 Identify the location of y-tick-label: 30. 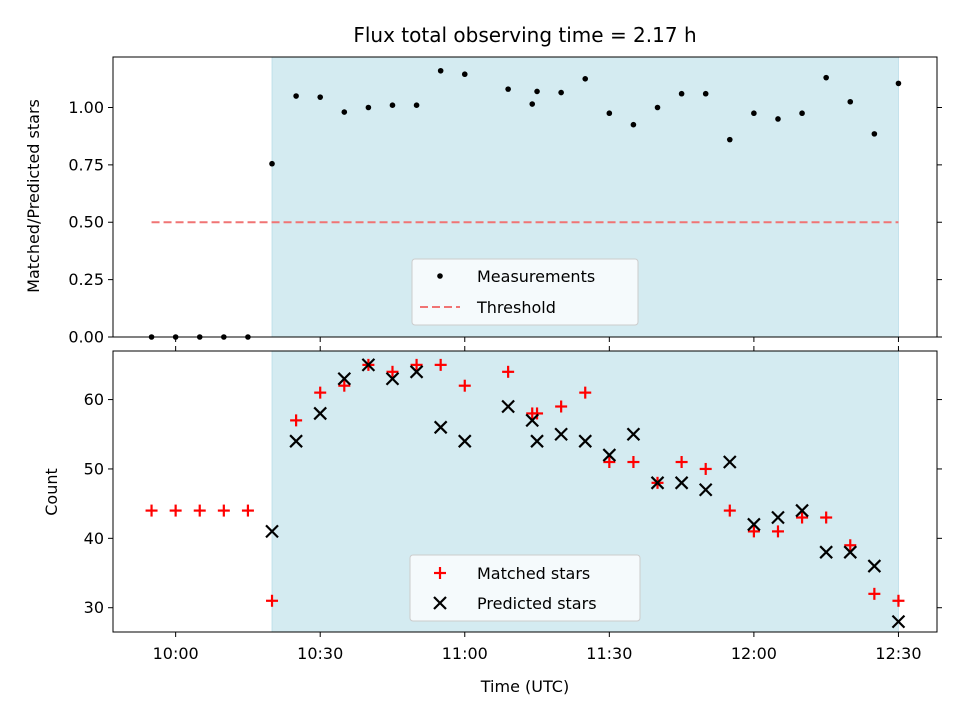
(94, 607).